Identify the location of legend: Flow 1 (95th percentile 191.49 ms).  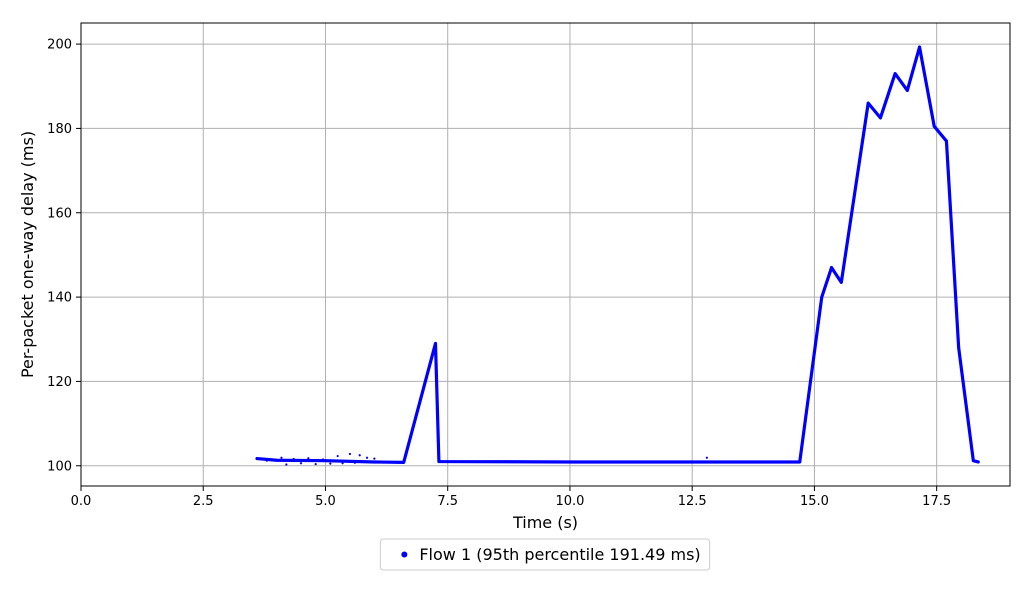
(545, 554).